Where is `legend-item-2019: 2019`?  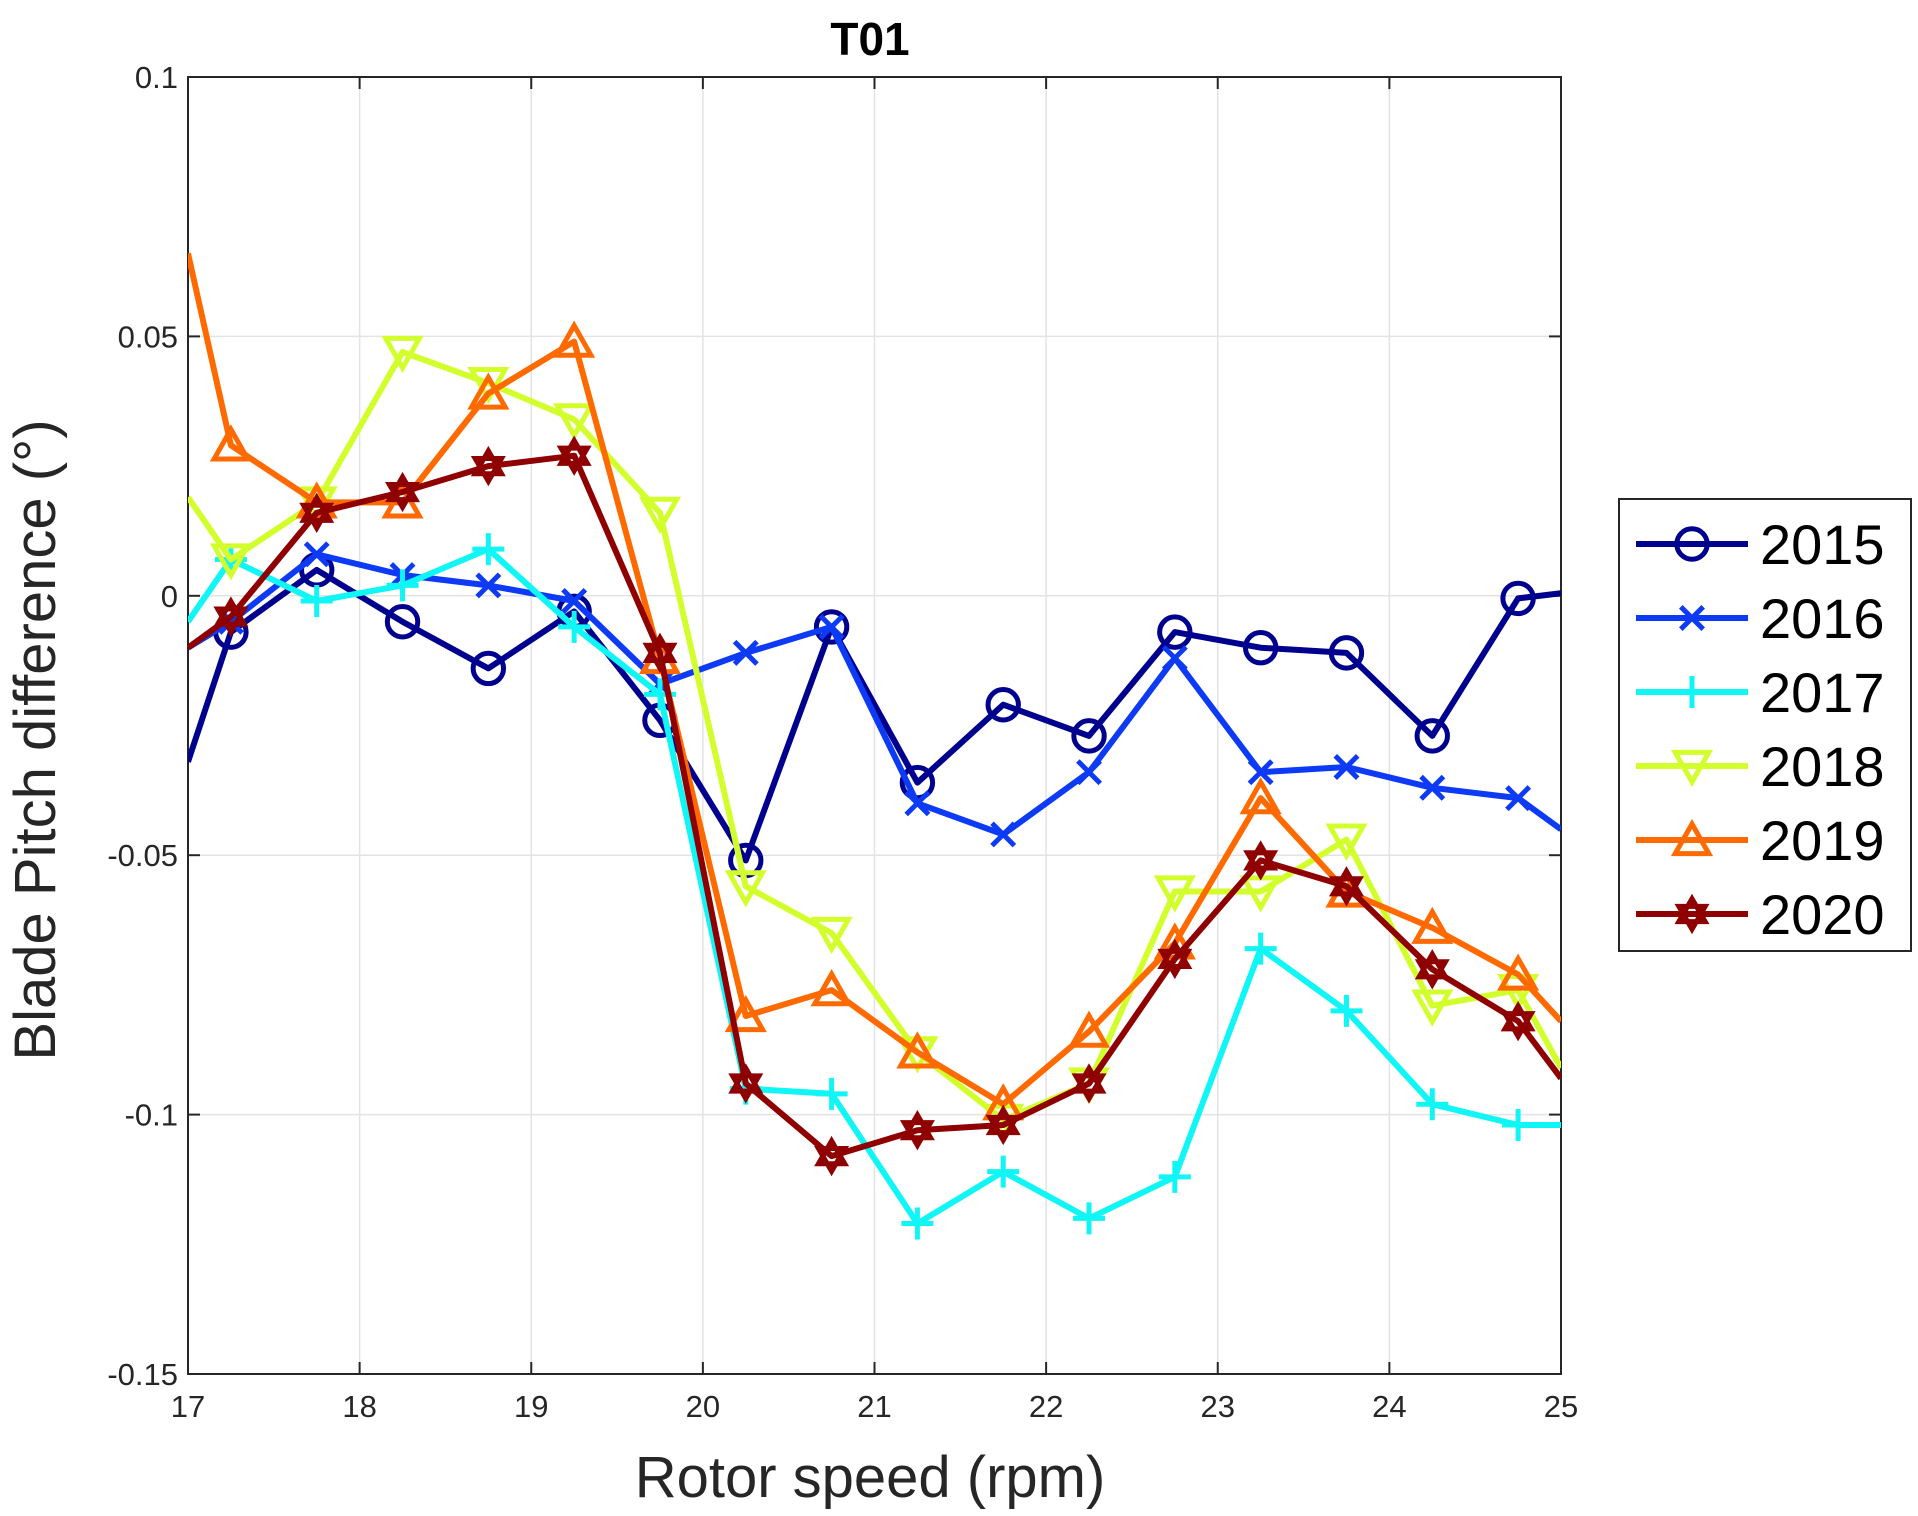
legend-item-2019: 2019 is located at coordinates (1760, 840).